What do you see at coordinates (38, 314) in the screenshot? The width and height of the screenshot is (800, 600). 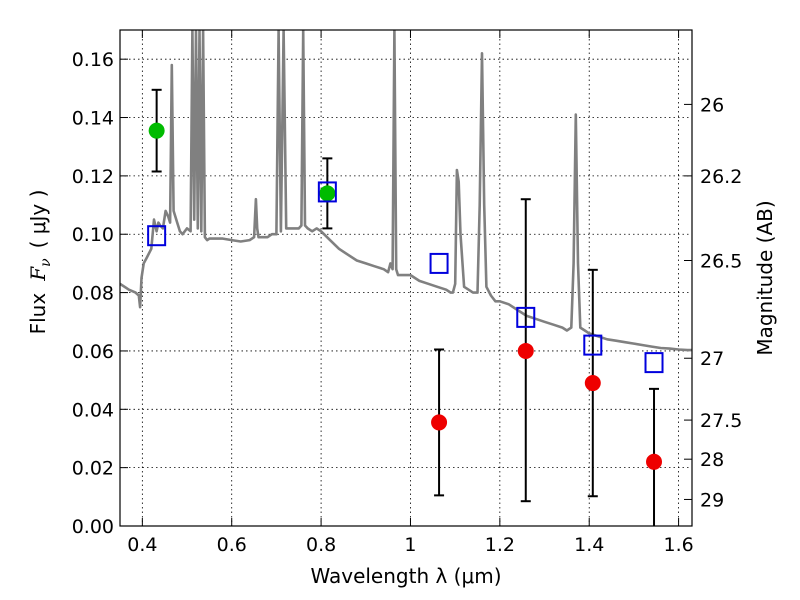 I see `y-axis-label-prefix: Flux` at bounding box center [38, 314].